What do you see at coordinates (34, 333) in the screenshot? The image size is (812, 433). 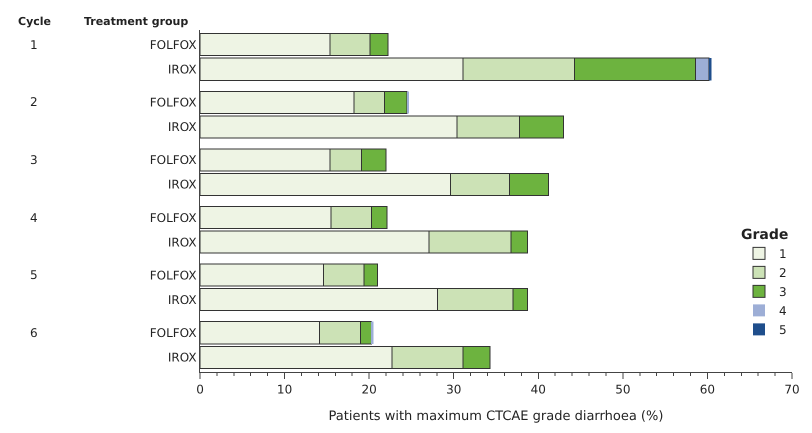 I see `text: 6` at bounding box center [34, 333].